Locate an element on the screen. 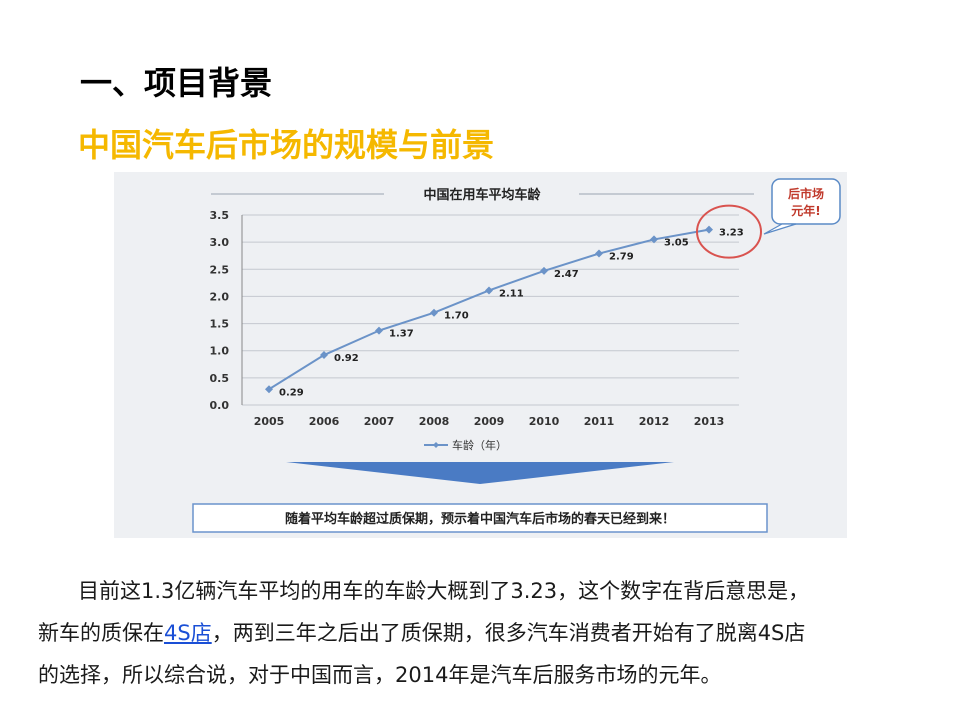 This screenshot has width=960, height=720. x-tick-label: 2005 is located at coordinates (269, 421).